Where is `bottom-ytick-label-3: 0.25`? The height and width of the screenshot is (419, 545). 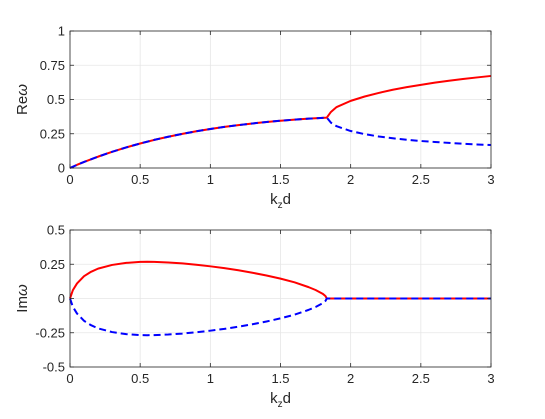 bottom-ytick-label-3: 0.25 is located at coordinates (52, 264).